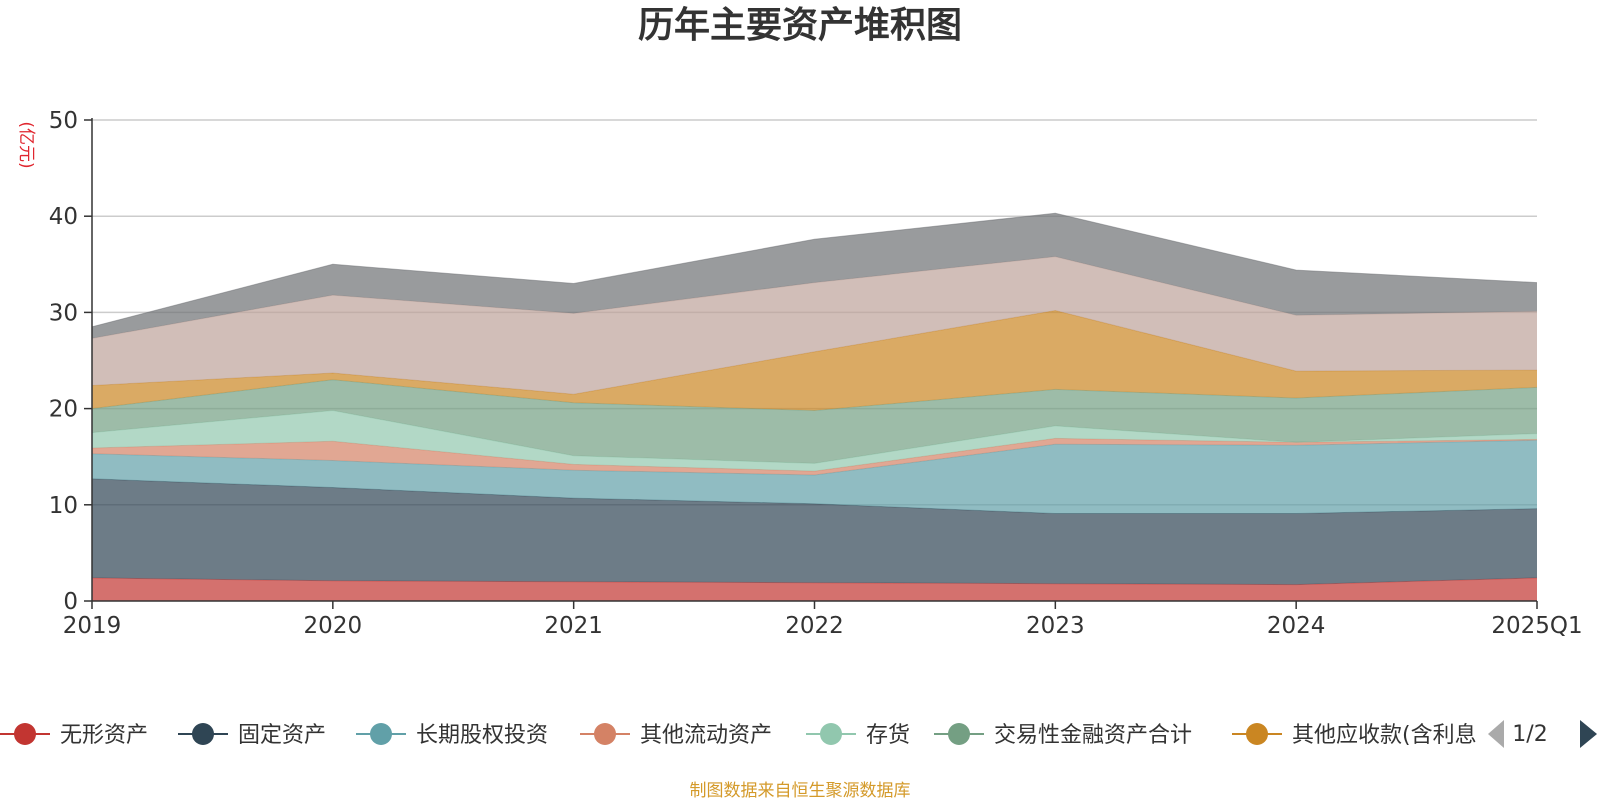 Image resolution: width=1600 pixels, height=800 pixels. I want to click on area-交易性金融资产合计, so click(814, 421).